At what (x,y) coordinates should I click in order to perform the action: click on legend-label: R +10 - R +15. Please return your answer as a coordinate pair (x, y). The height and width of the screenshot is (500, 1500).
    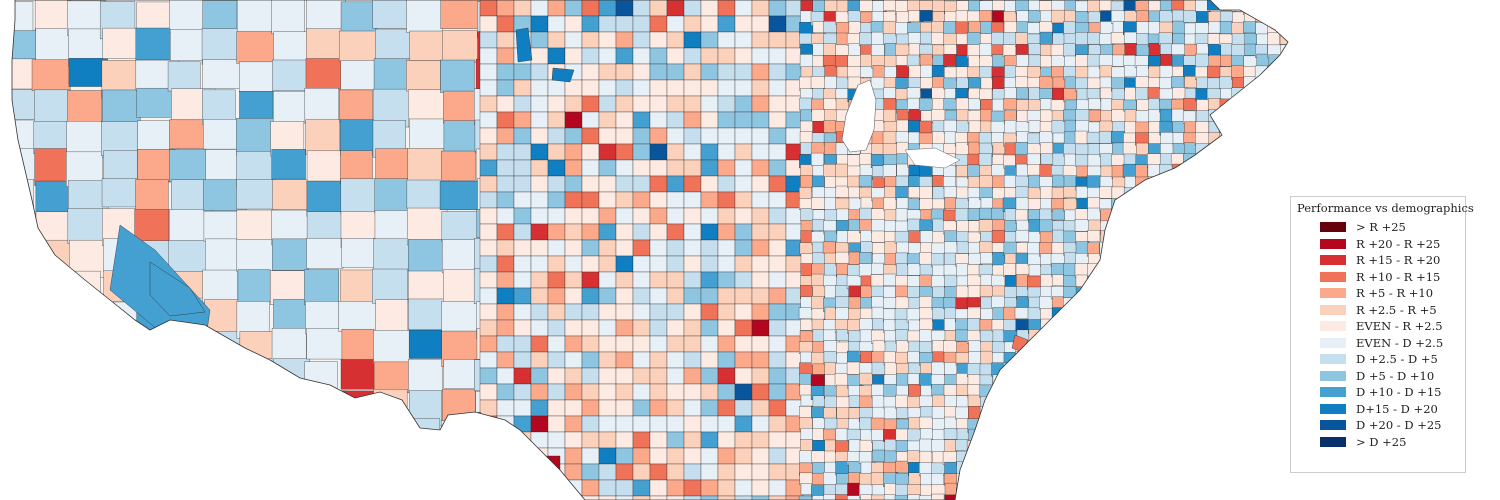
    Looking at the image, I should click on (1398, 276).